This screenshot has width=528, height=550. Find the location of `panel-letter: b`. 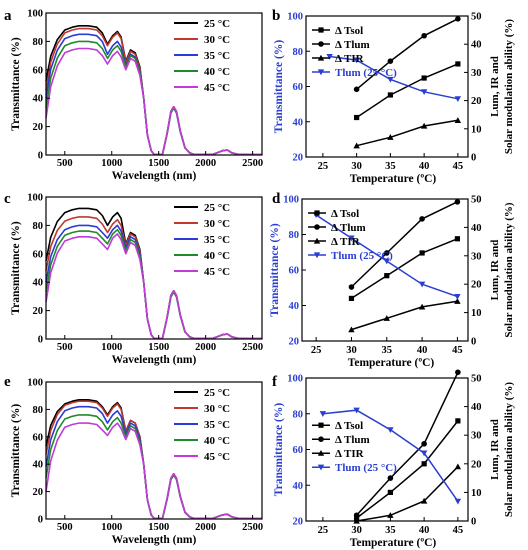

panel-letter: b is located at coordinates (276, 16).